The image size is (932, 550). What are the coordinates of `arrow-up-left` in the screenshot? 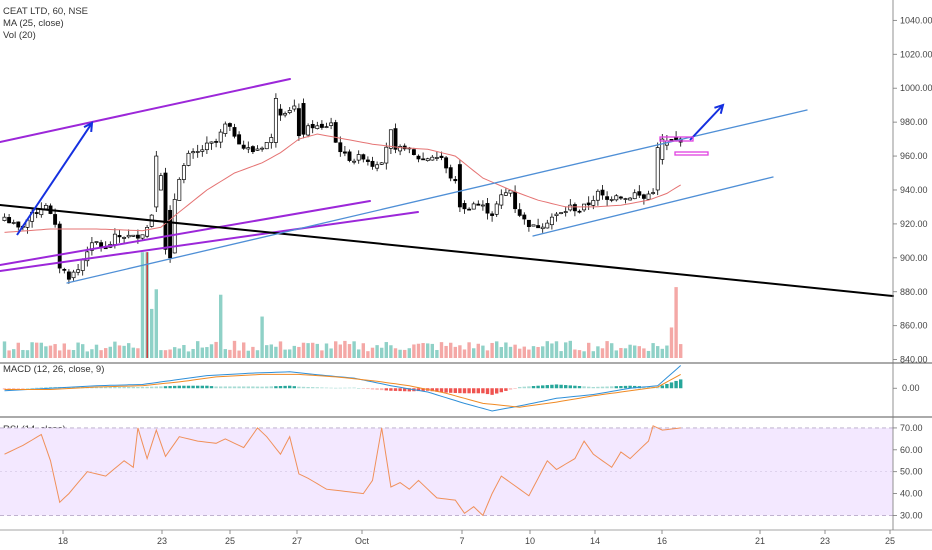 It's located at (54, 179).